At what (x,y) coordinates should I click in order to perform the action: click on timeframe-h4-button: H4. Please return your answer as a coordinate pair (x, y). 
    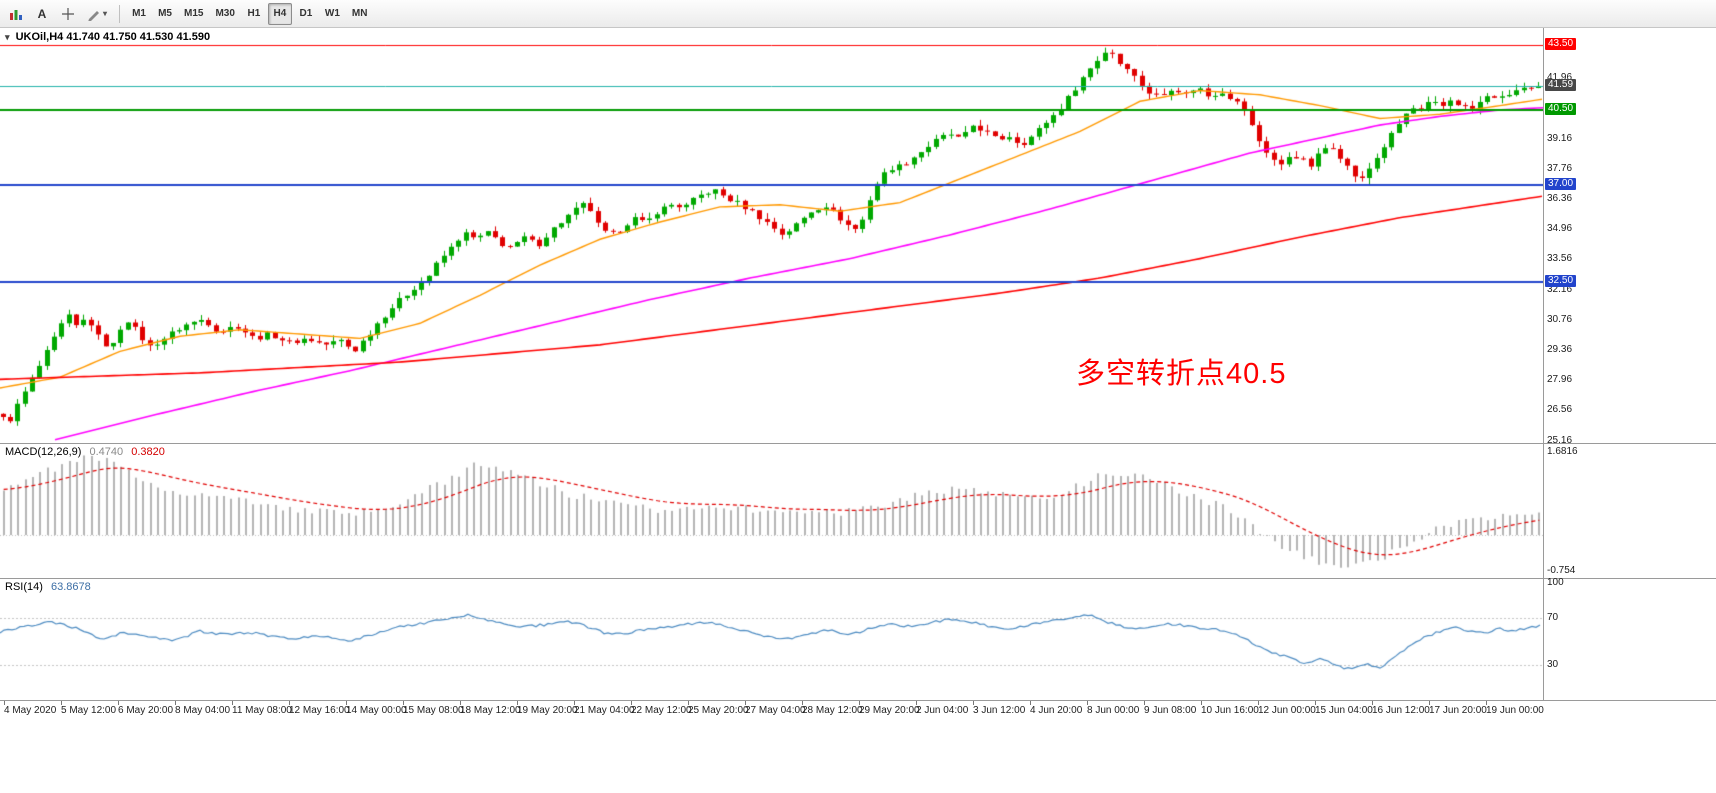
    Looking at the image, I should click on (279, 13).